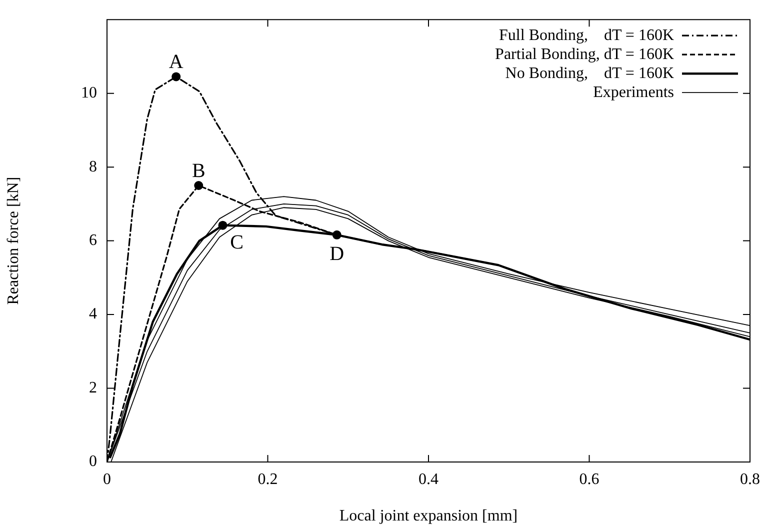 The width and height of the screenshot is (768, 530). What do you see at coordinates (750, 479) in the screenshot?
I see `x-tick-label: 0.8` at bounding box center [750, 479].